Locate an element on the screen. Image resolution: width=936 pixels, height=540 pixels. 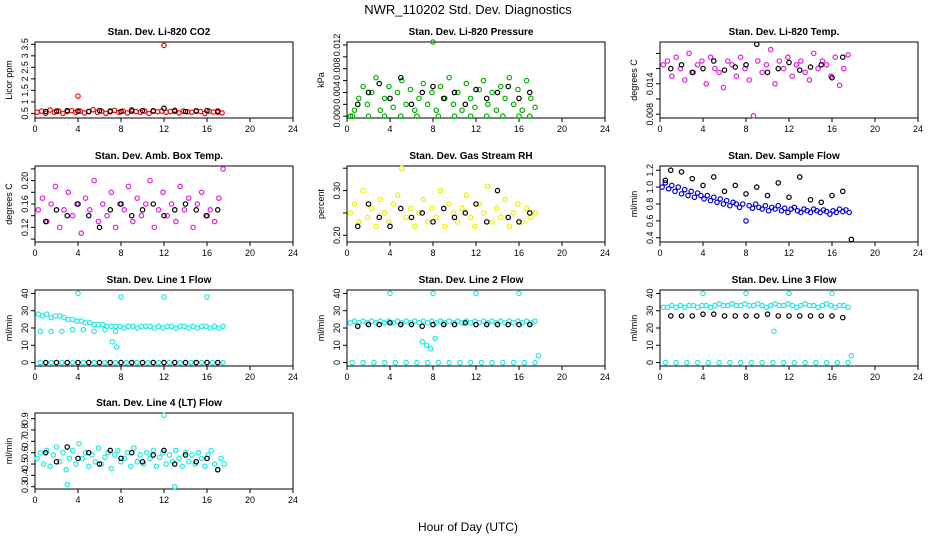
x-tick-label: 20 is located at coordinates (562, 129).